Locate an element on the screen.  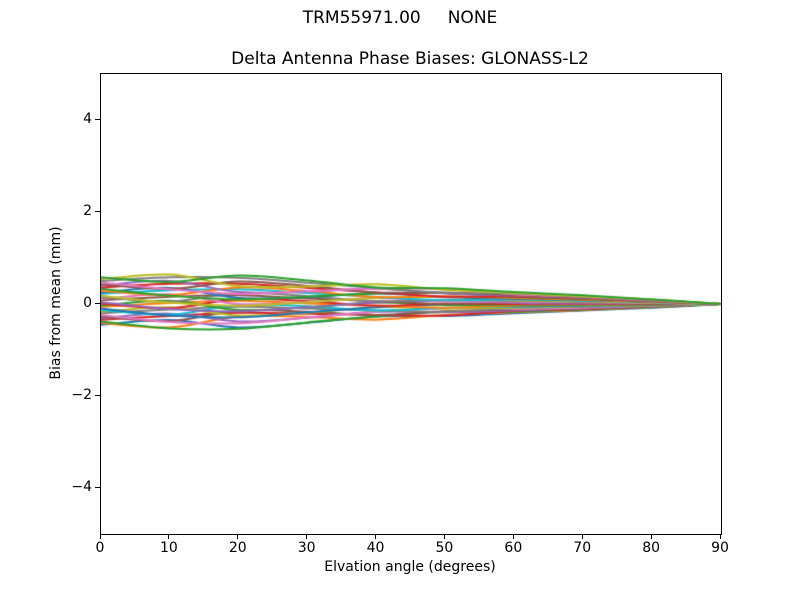
x-tick-label: 10 is located at coordinates (168, 548).